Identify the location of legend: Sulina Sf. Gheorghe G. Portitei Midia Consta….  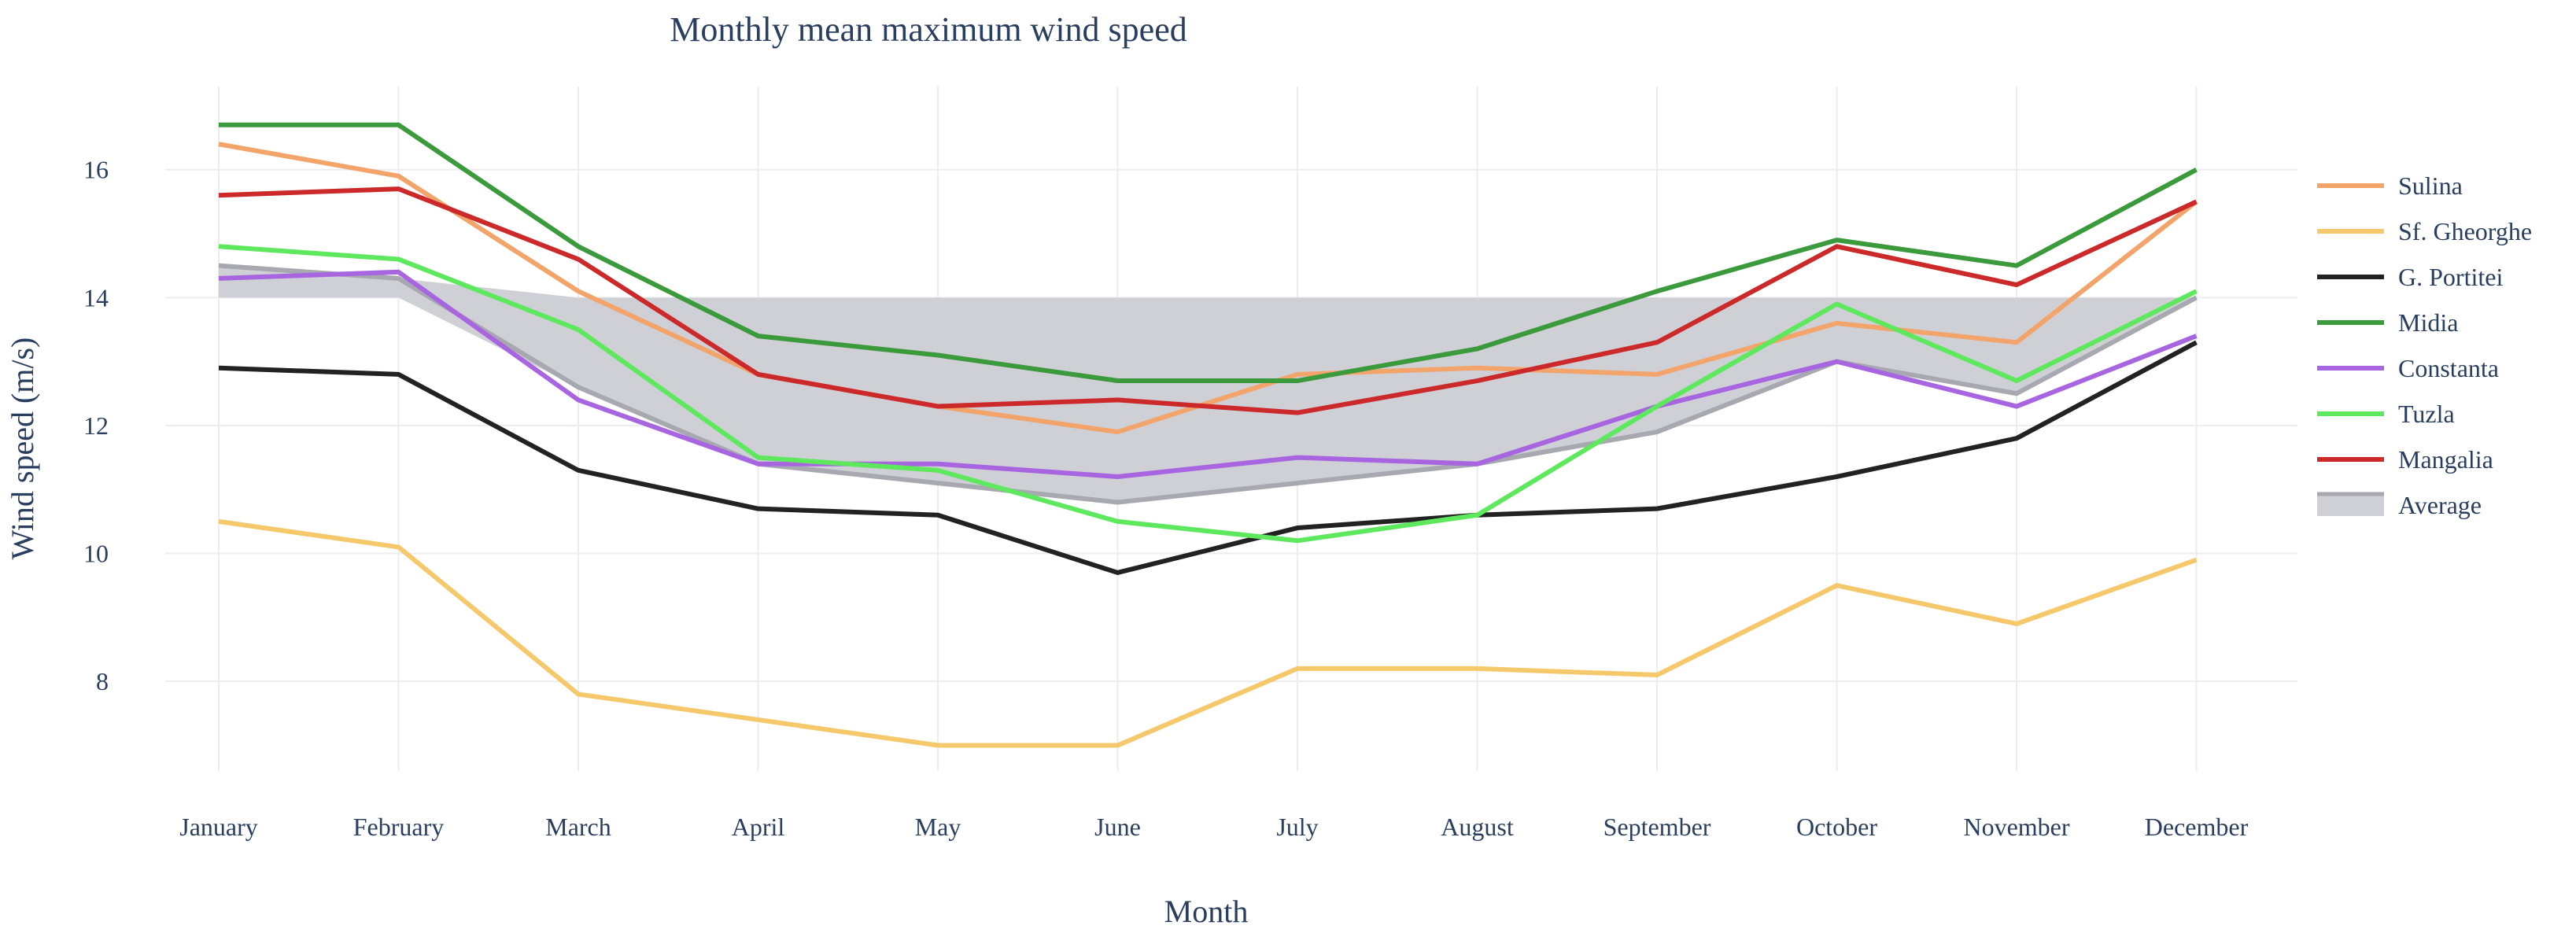
(2425, 345).